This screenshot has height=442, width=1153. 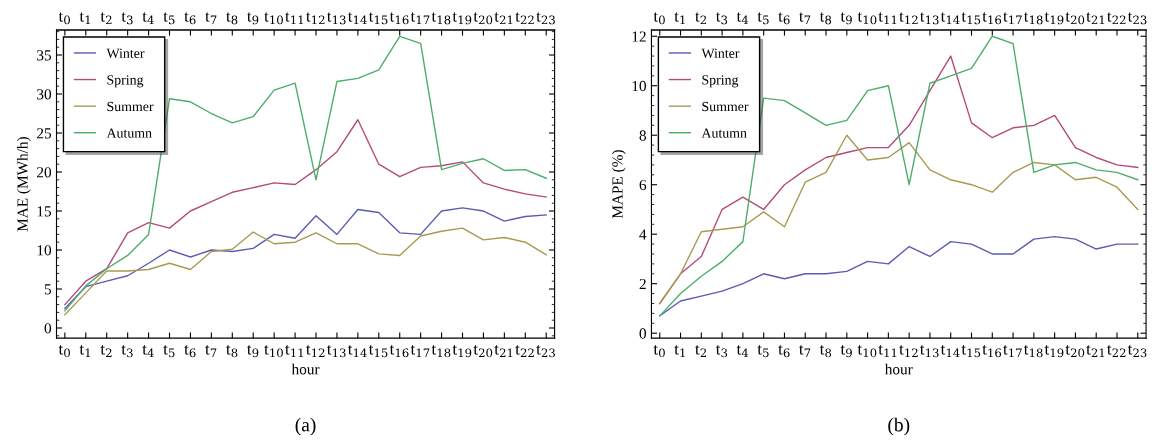 What do you see at coordinates (639, 36) in the screenshot?
I see `y-tick-label: 12` at bounding box center [639, 36].